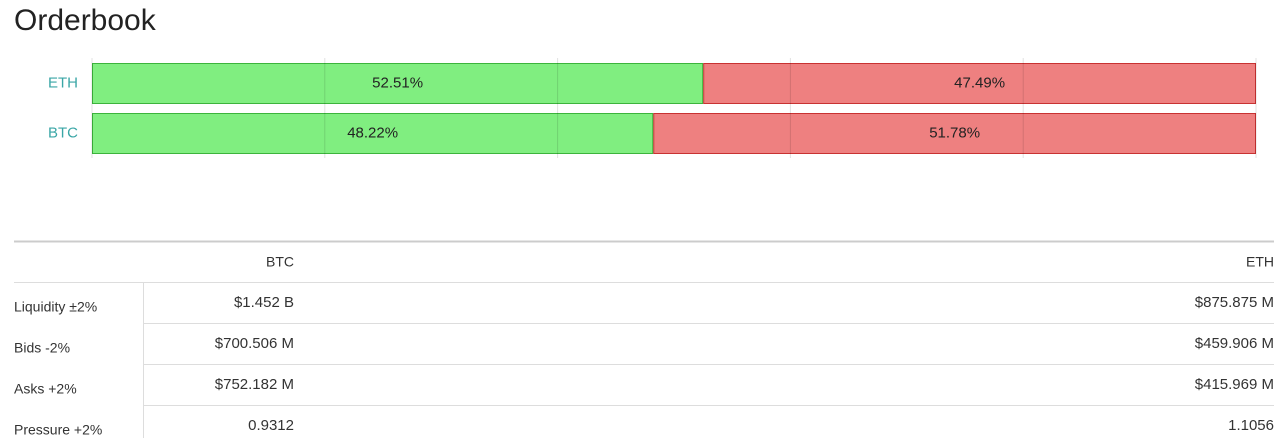 The width and height of the screenshot is (1280, 438). I want to click on row-label: Liquidity ±2%, so click(55, 307).